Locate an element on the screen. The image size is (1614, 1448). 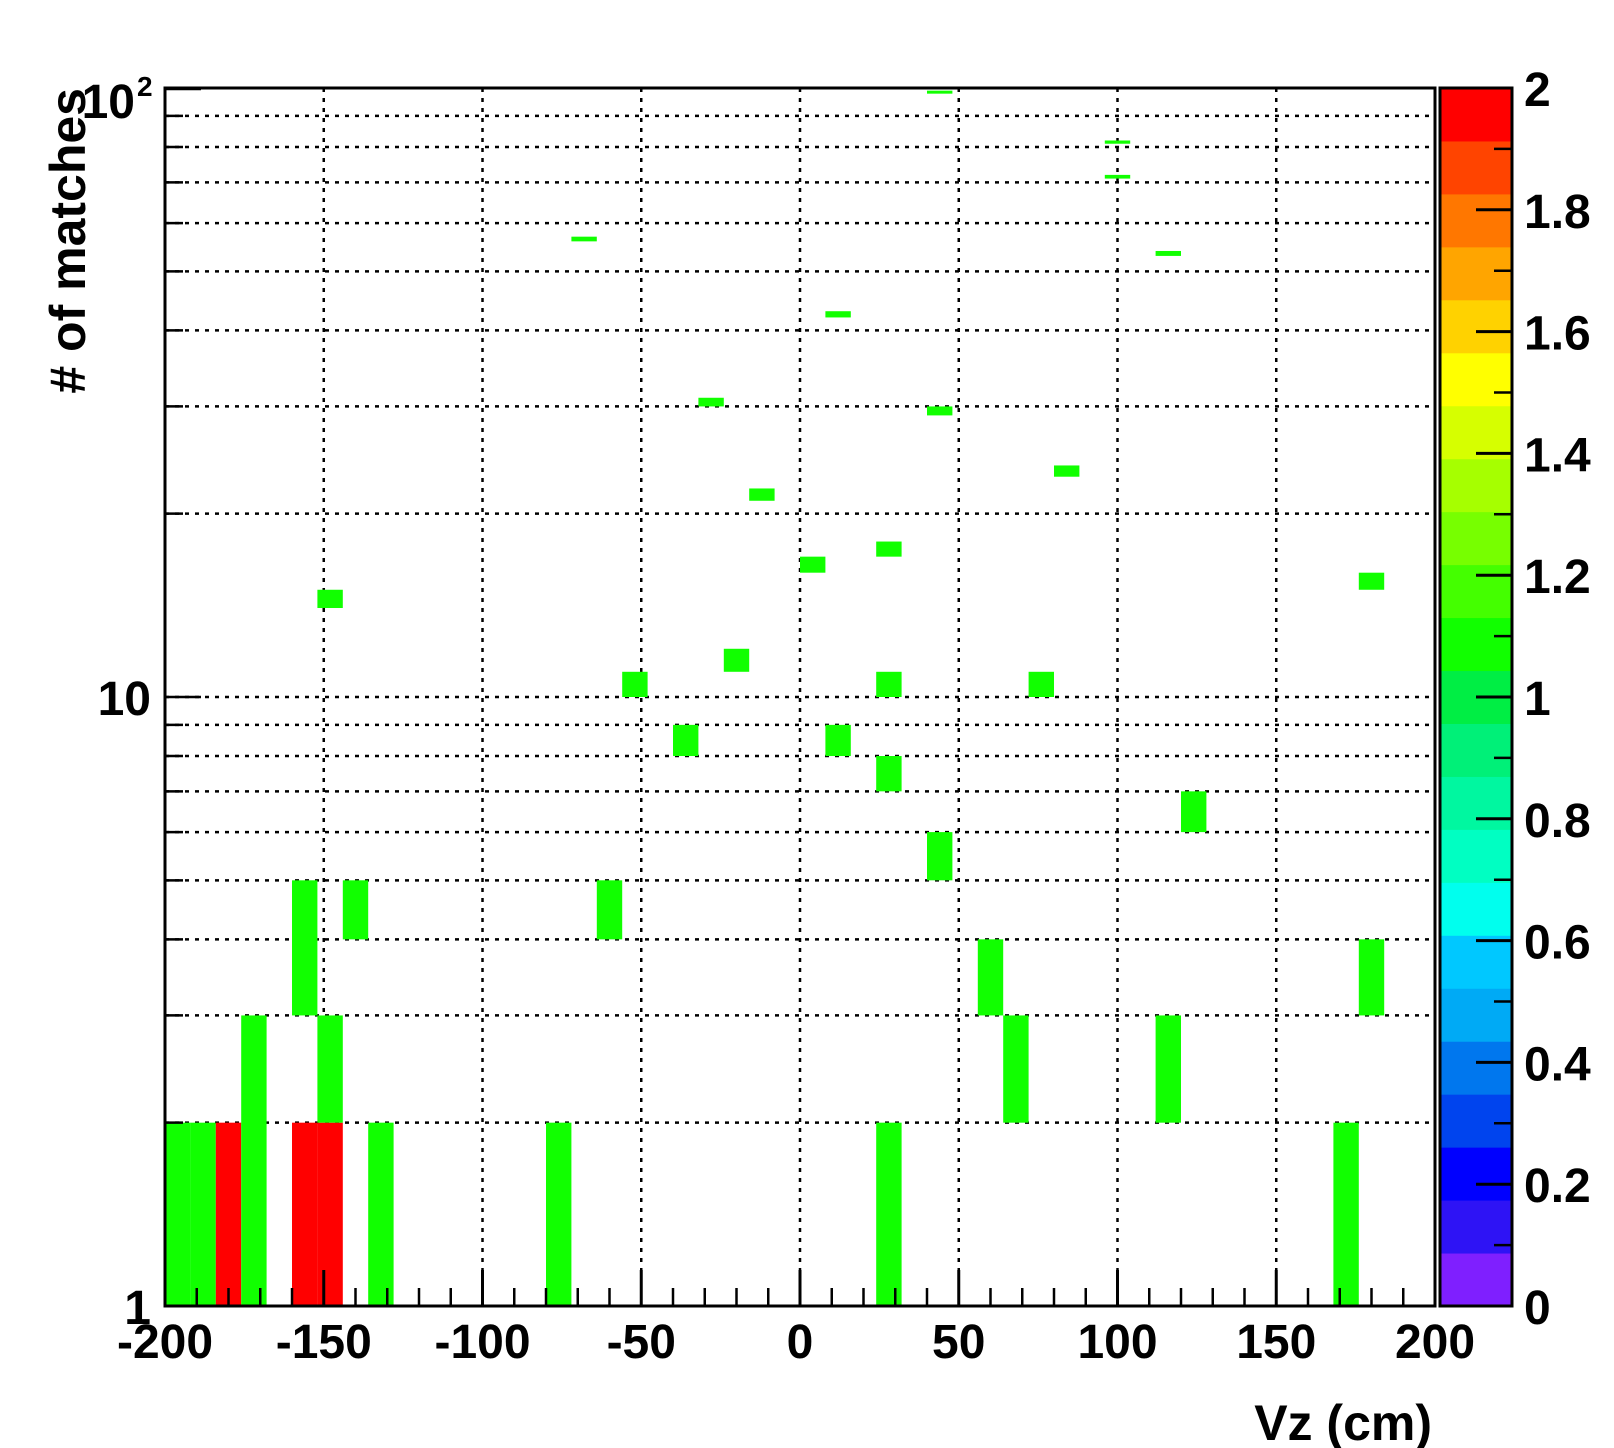
x-tick-label: 50 is located at coordinates (958, 1342).